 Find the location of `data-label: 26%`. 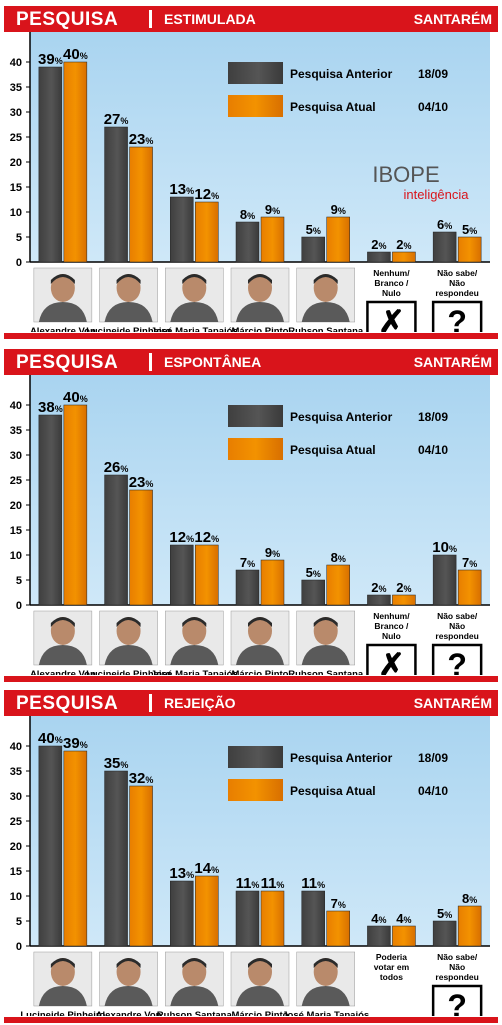

data-label: 26% is located at coordinates (116, 467).